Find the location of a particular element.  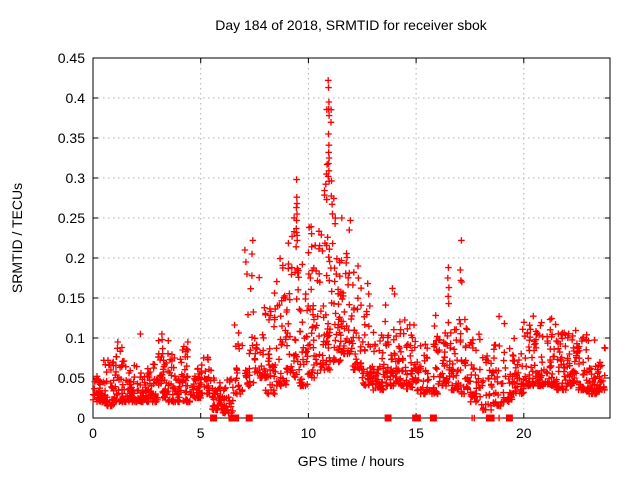

y-tick-label: 0.05 is located at coordinates (71, 378).